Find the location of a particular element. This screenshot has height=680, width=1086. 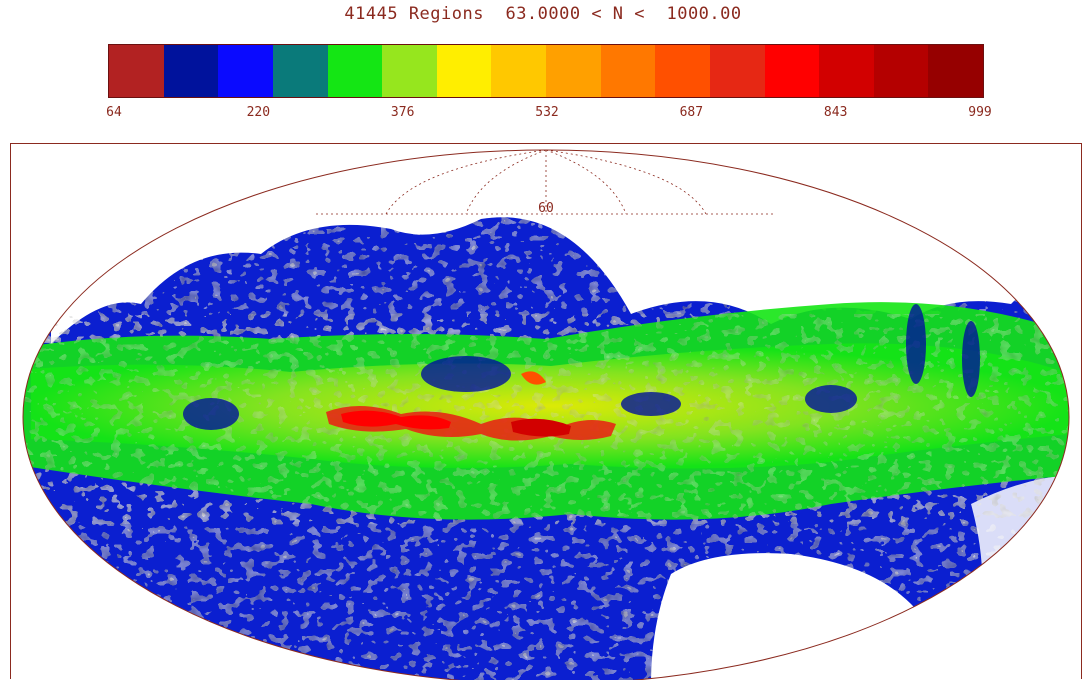

colorbar is located at coordinates (546, 71).